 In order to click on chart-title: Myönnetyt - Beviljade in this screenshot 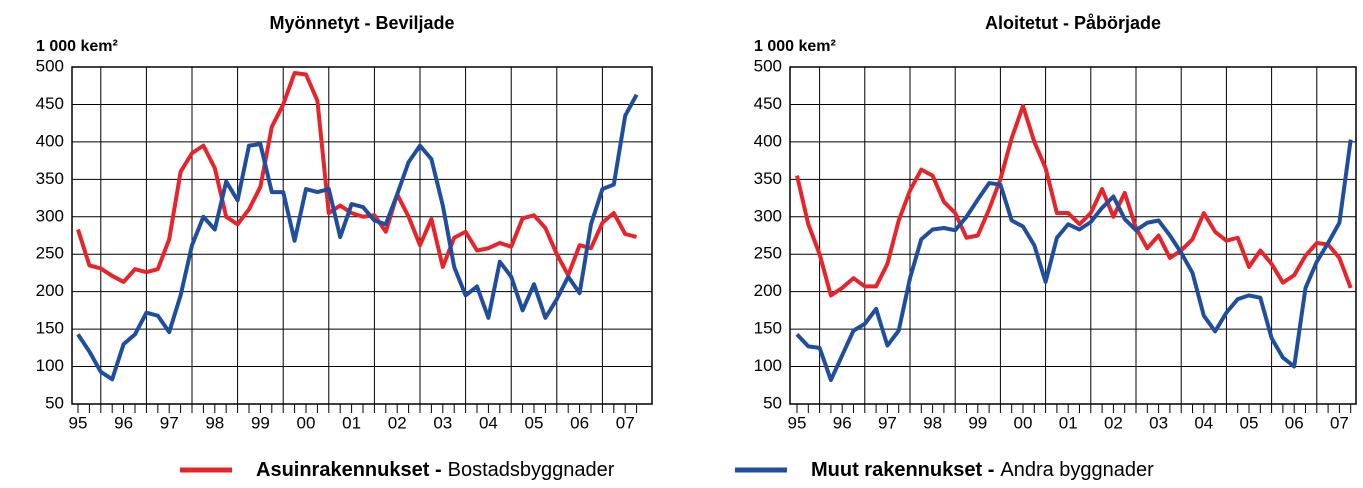, I will do `click(361, 23)`.